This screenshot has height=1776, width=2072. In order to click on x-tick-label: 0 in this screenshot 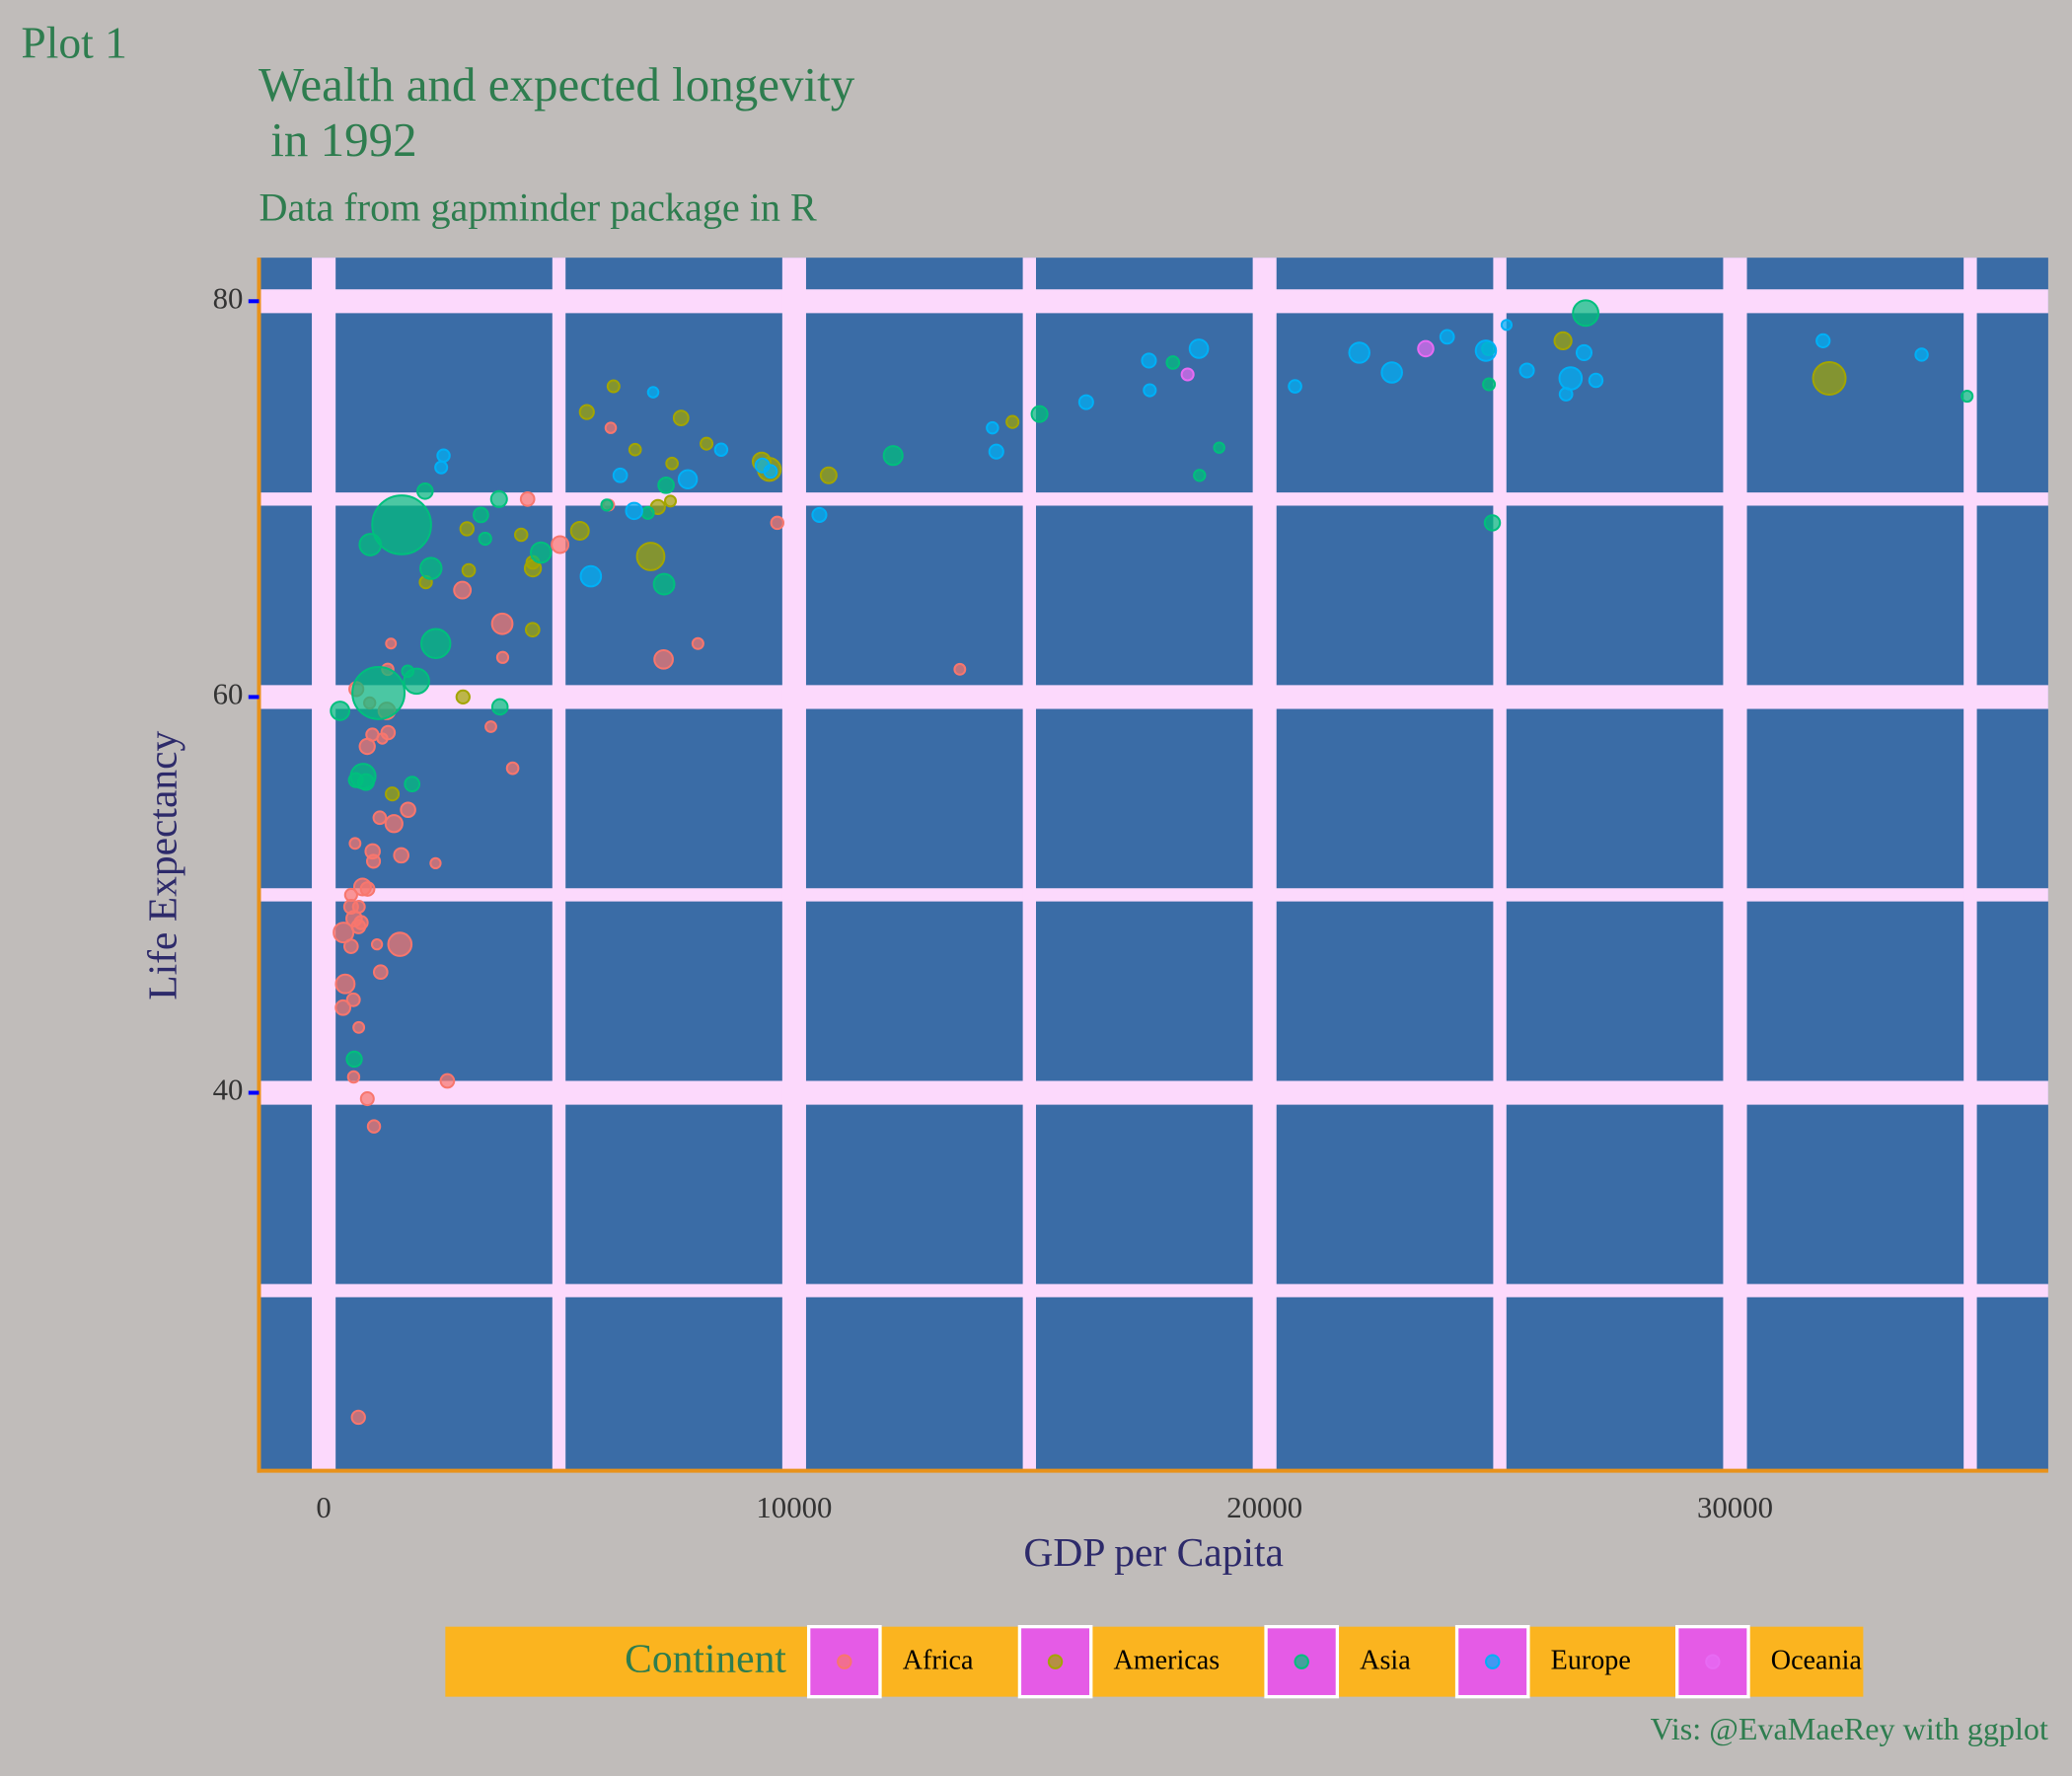, I will do `click(324, 1507)`.